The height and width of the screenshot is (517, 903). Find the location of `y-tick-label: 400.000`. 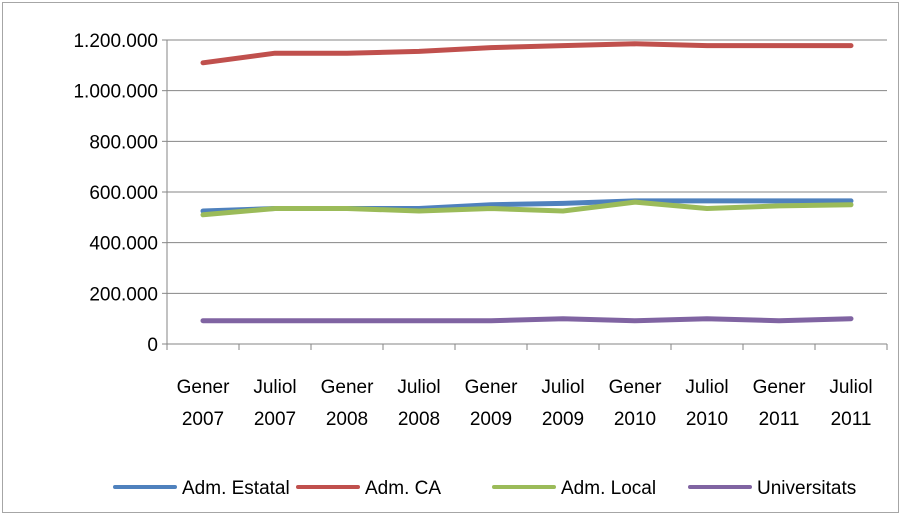

y-tick-label: 400.000 is located at coordinates (123, 244).